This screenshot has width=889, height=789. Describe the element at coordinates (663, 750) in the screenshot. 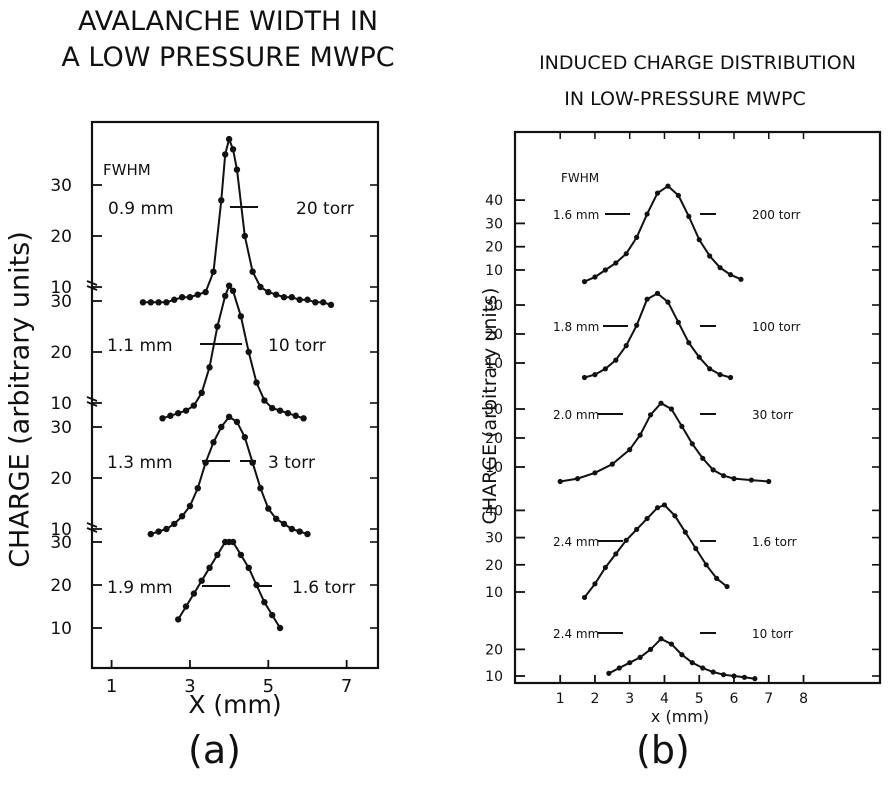

I see `panel-b-label: (b)` at that location.